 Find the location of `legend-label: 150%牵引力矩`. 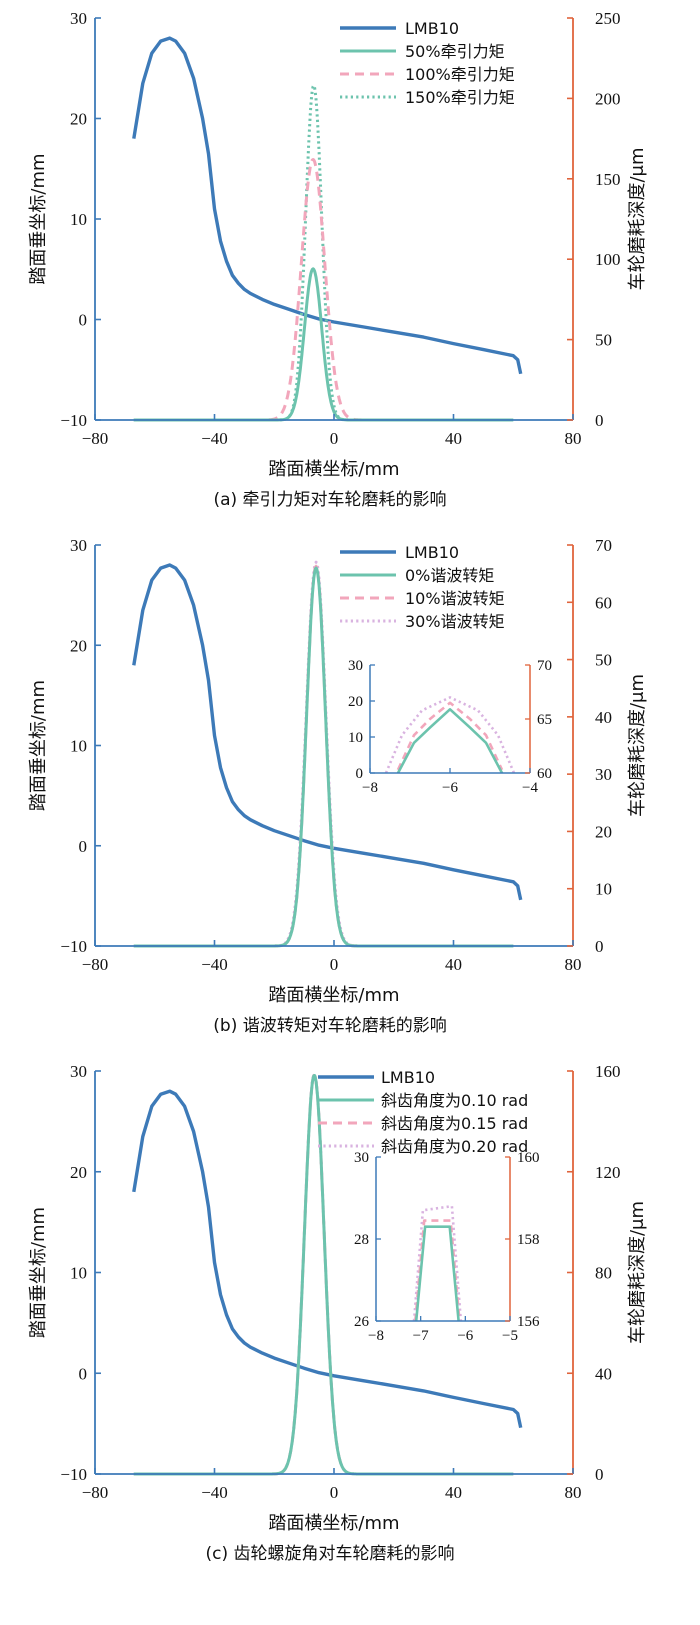

legend-label: 150%牵引力矩 is located at coordinates (460, 97).